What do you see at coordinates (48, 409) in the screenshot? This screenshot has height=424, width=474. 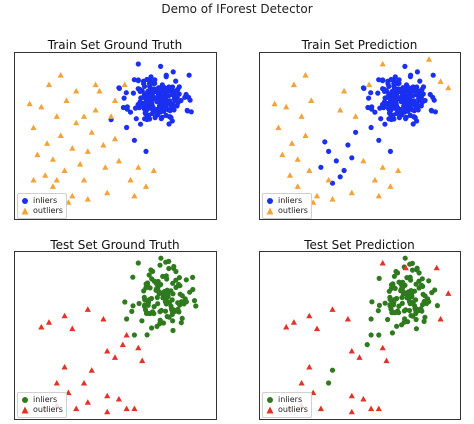 I see `legend-label: outliers` at bounding box center [48, 409].